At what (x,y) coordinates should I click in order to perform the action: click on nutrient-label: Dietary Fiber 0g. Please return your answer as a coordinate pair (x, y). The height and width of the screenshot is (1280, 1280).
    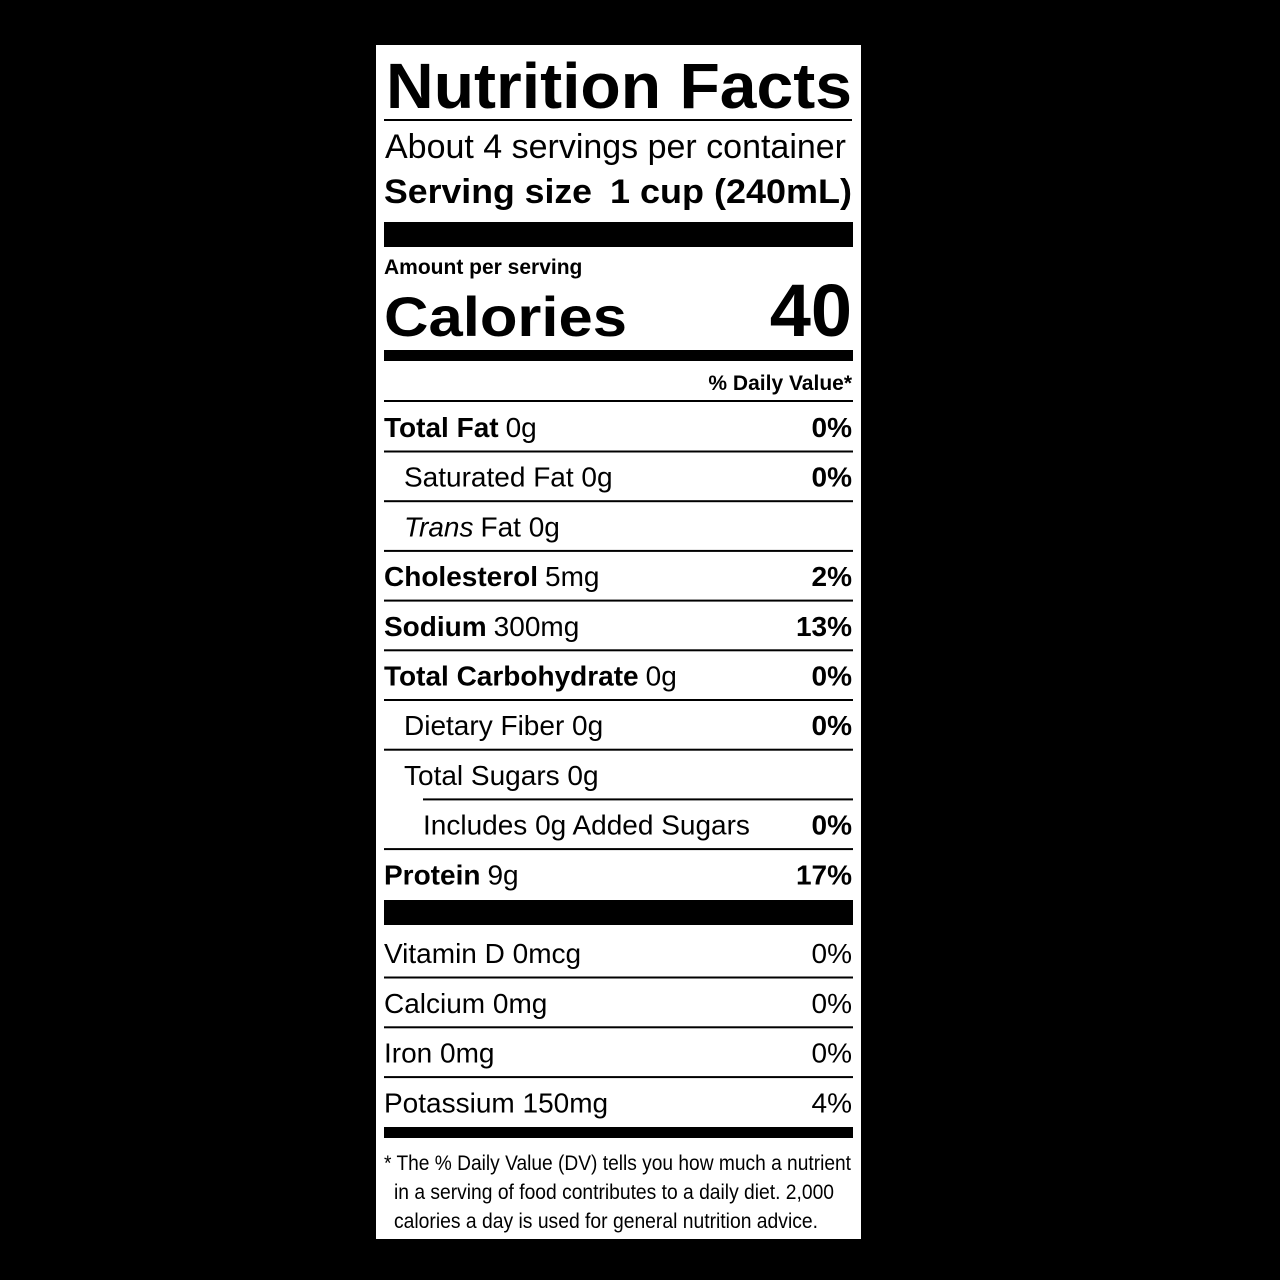
    Looking at the image, I should click on (503, 725).